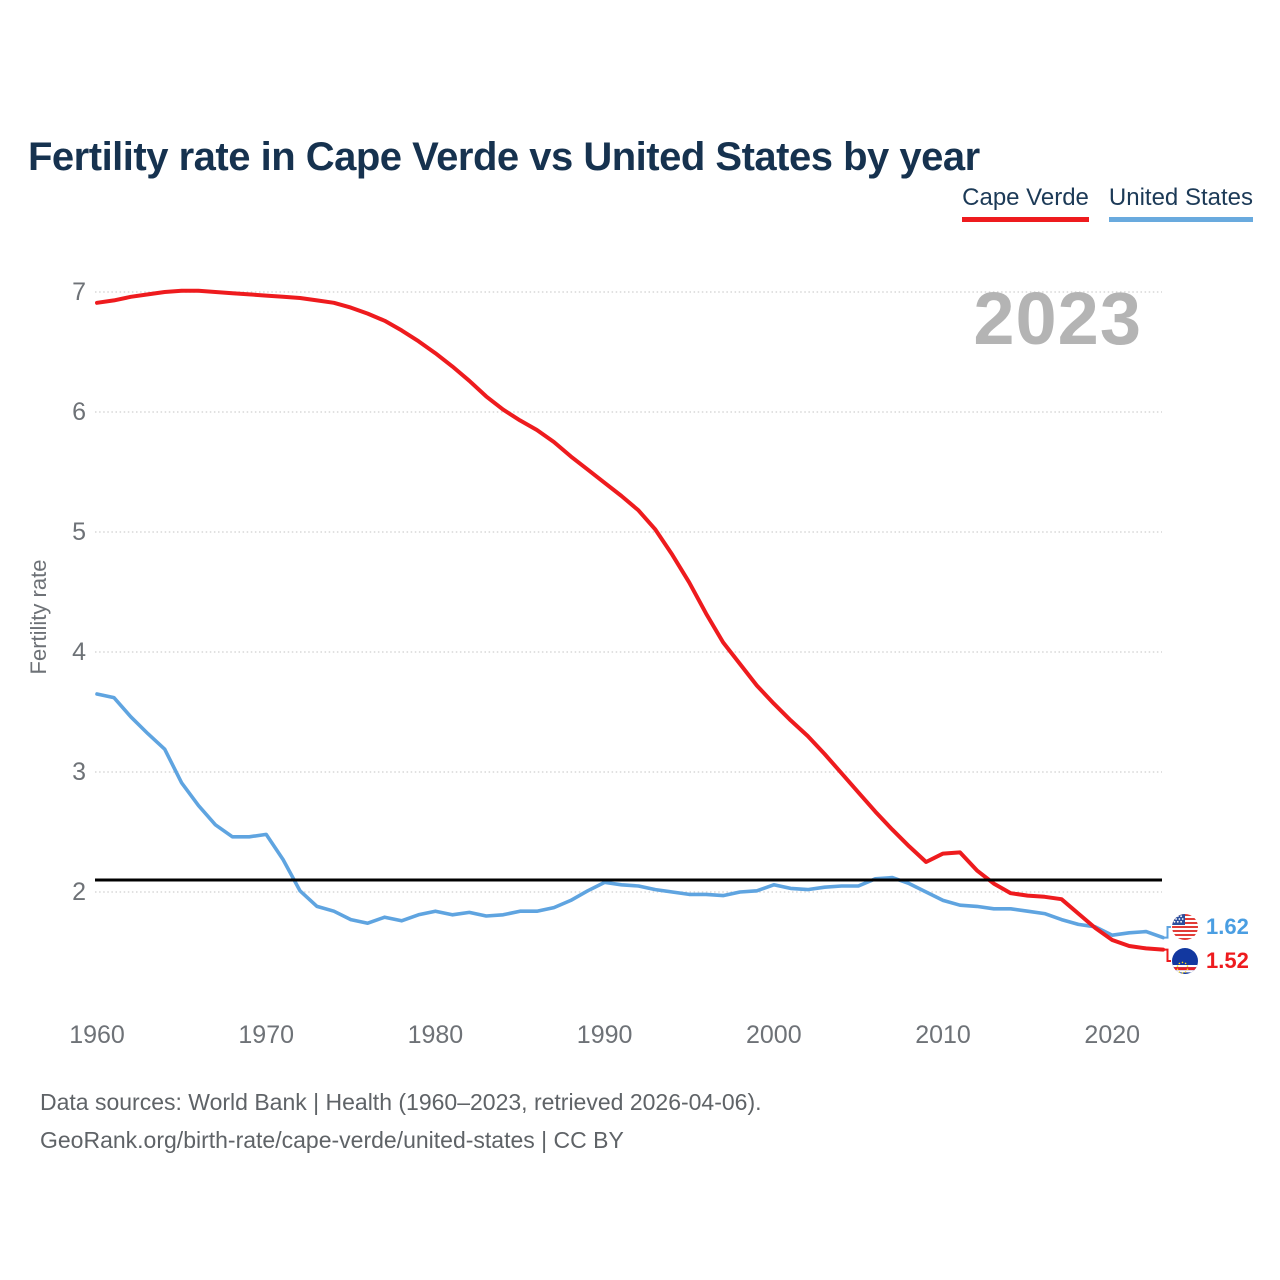 Image resolution: width=1280 pixels, height=1280 pixels. Describe the element at coordinates (79, 292) in the screenshot. I see `y-tick-7: 7` at that location.